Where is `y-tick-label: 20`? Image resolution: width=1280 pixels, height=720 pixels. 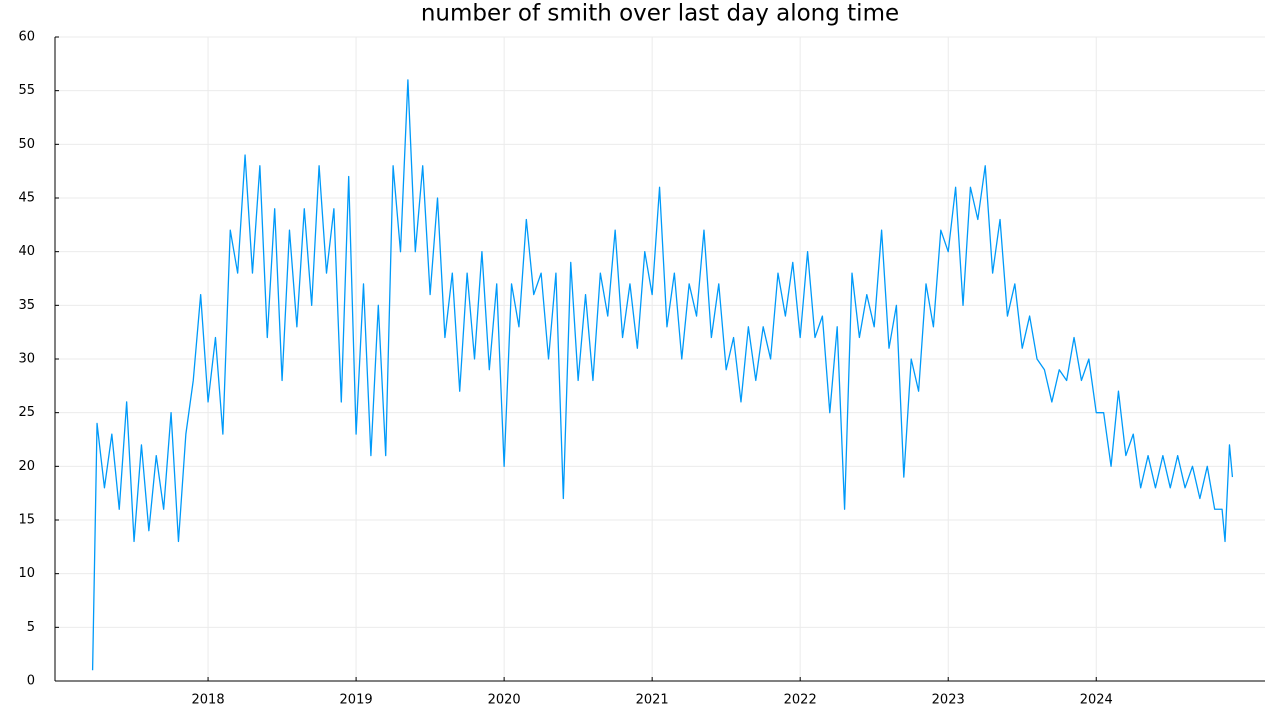 y-tick-label: 20 is located at coordinates (26, 466).